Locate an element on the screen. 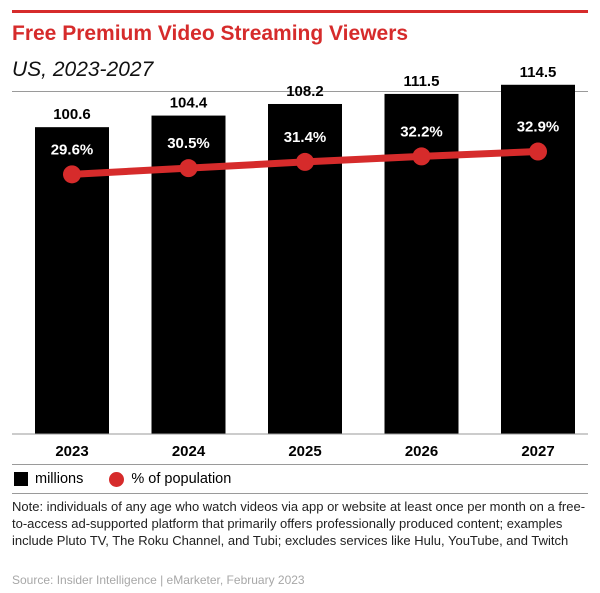 The height and width of the screenshot is (593, 600). legend-line-swatch is located at coordinates (117, 479).